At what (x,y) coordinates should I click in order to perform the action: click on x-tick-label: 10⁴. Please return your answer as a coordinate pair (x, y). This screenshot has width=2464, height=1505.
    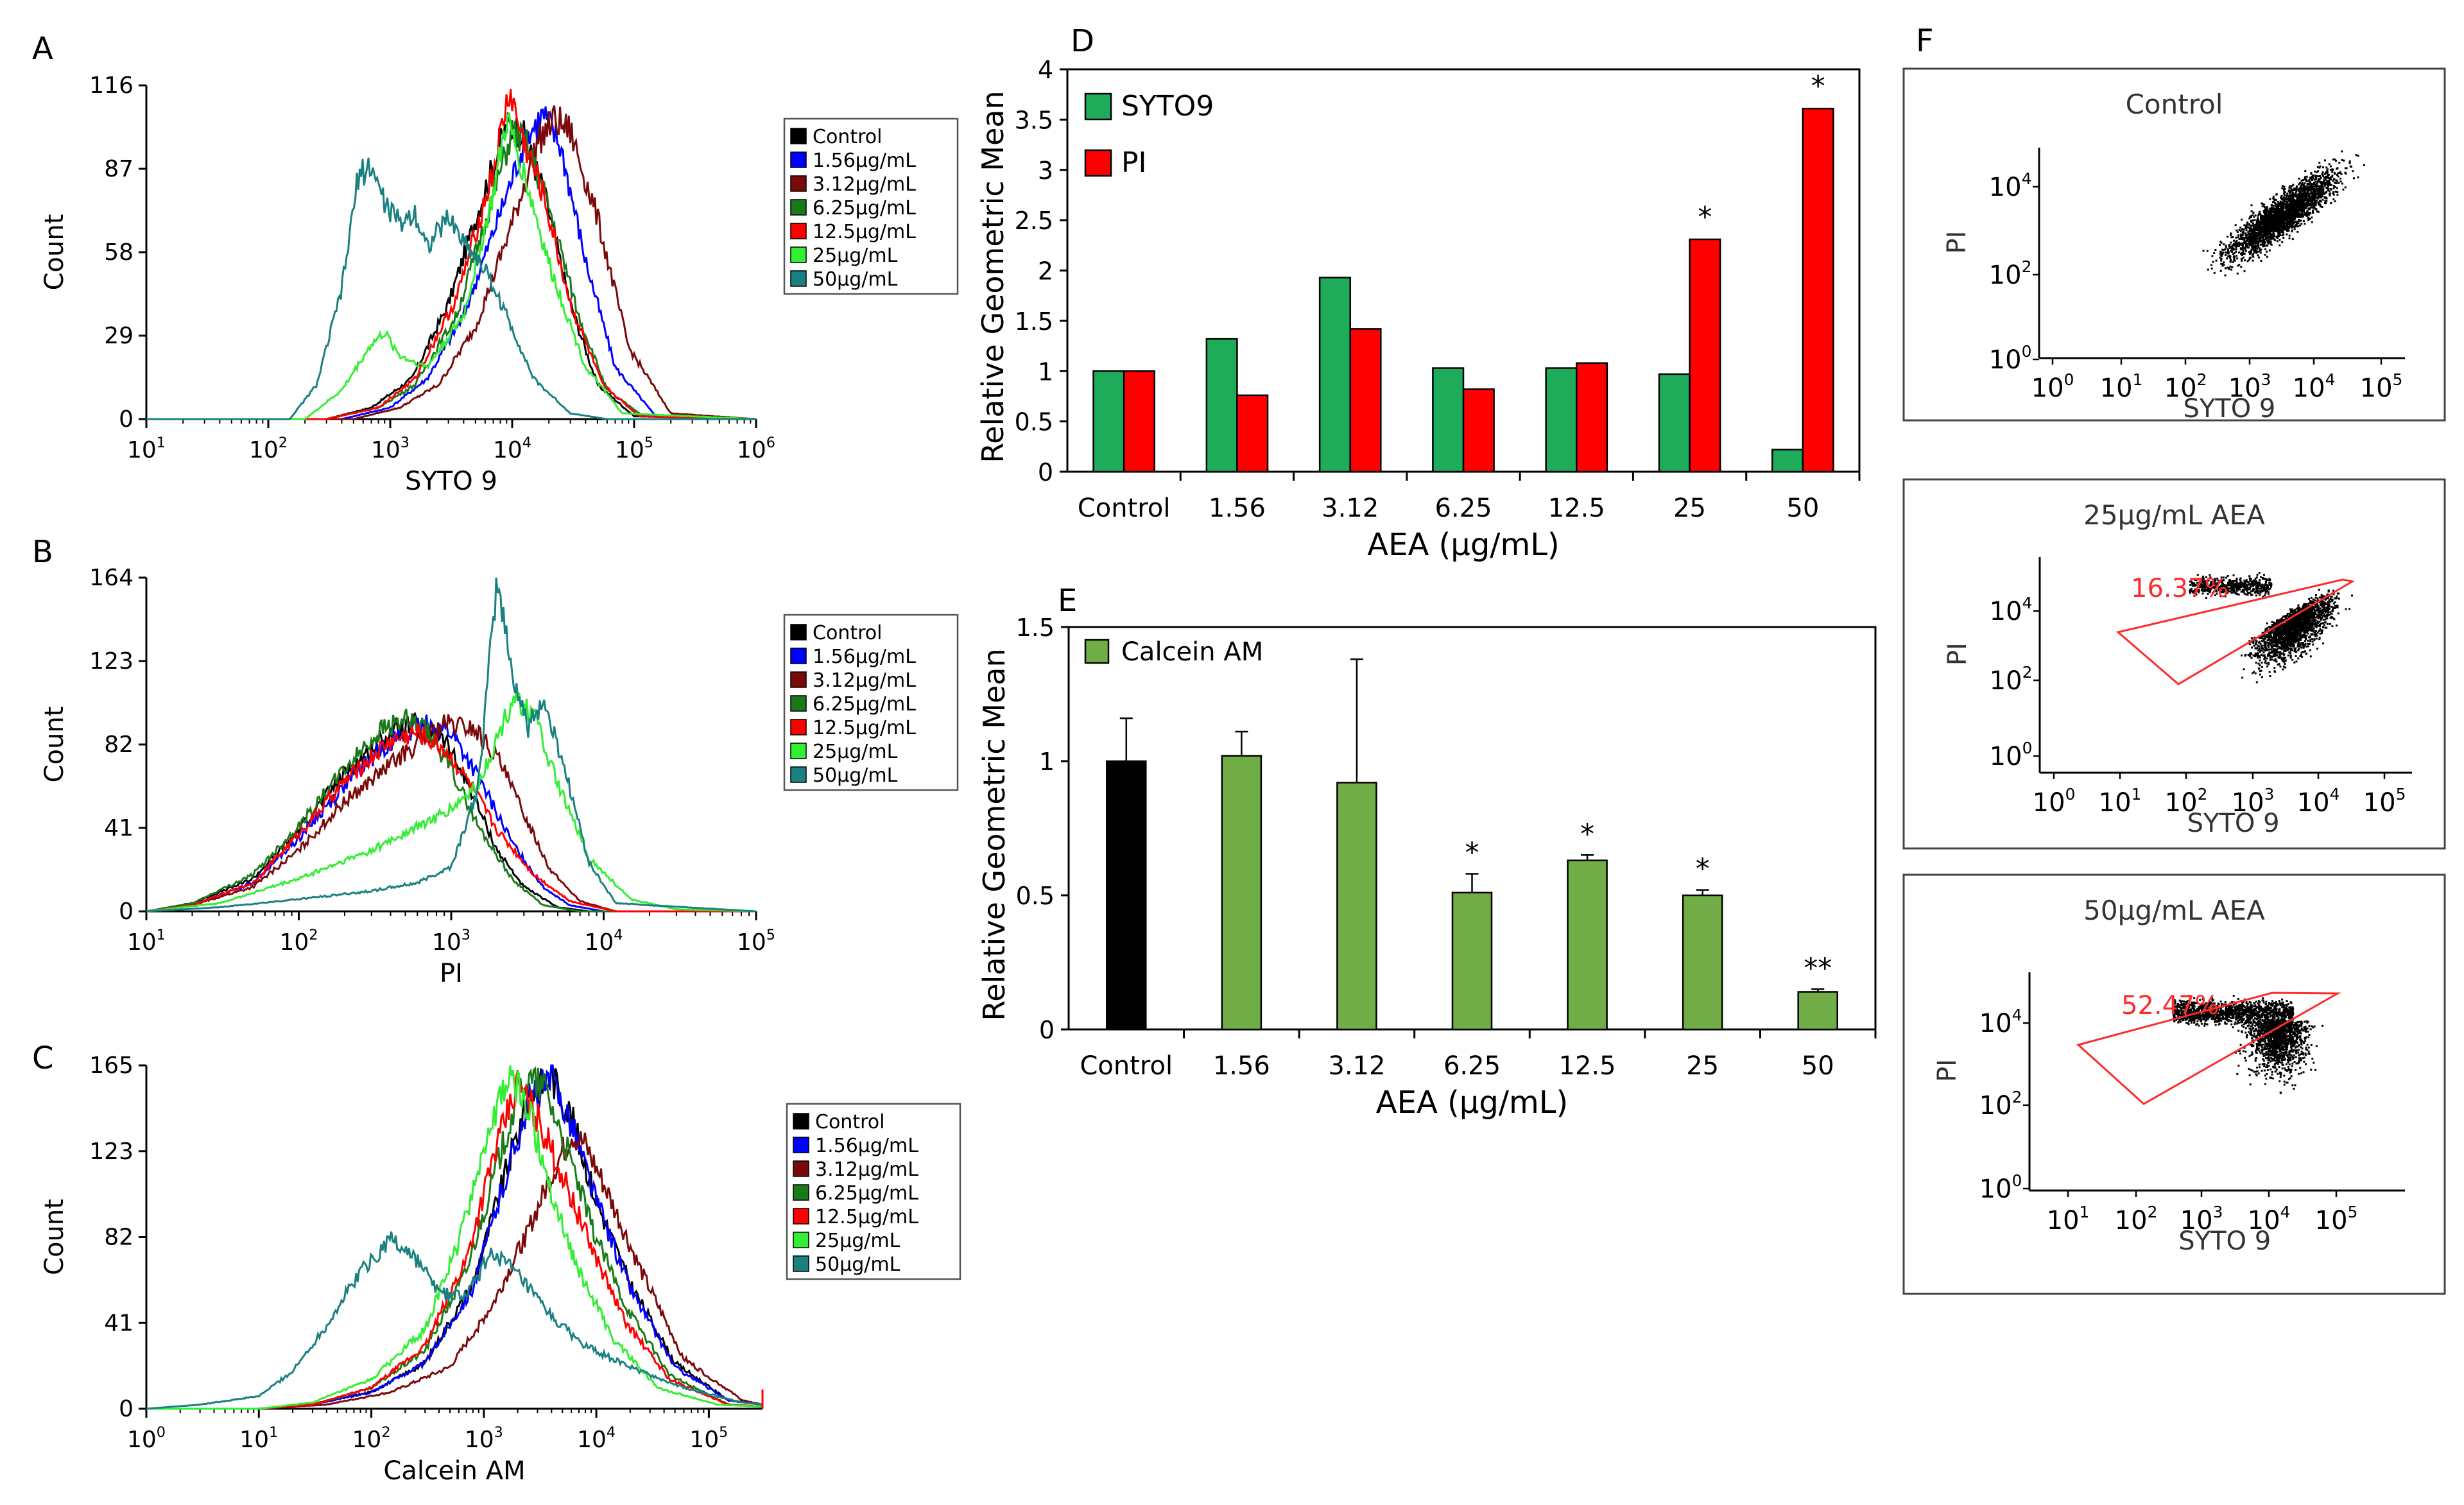
    Looking at the image, I should click on (596, 1438).